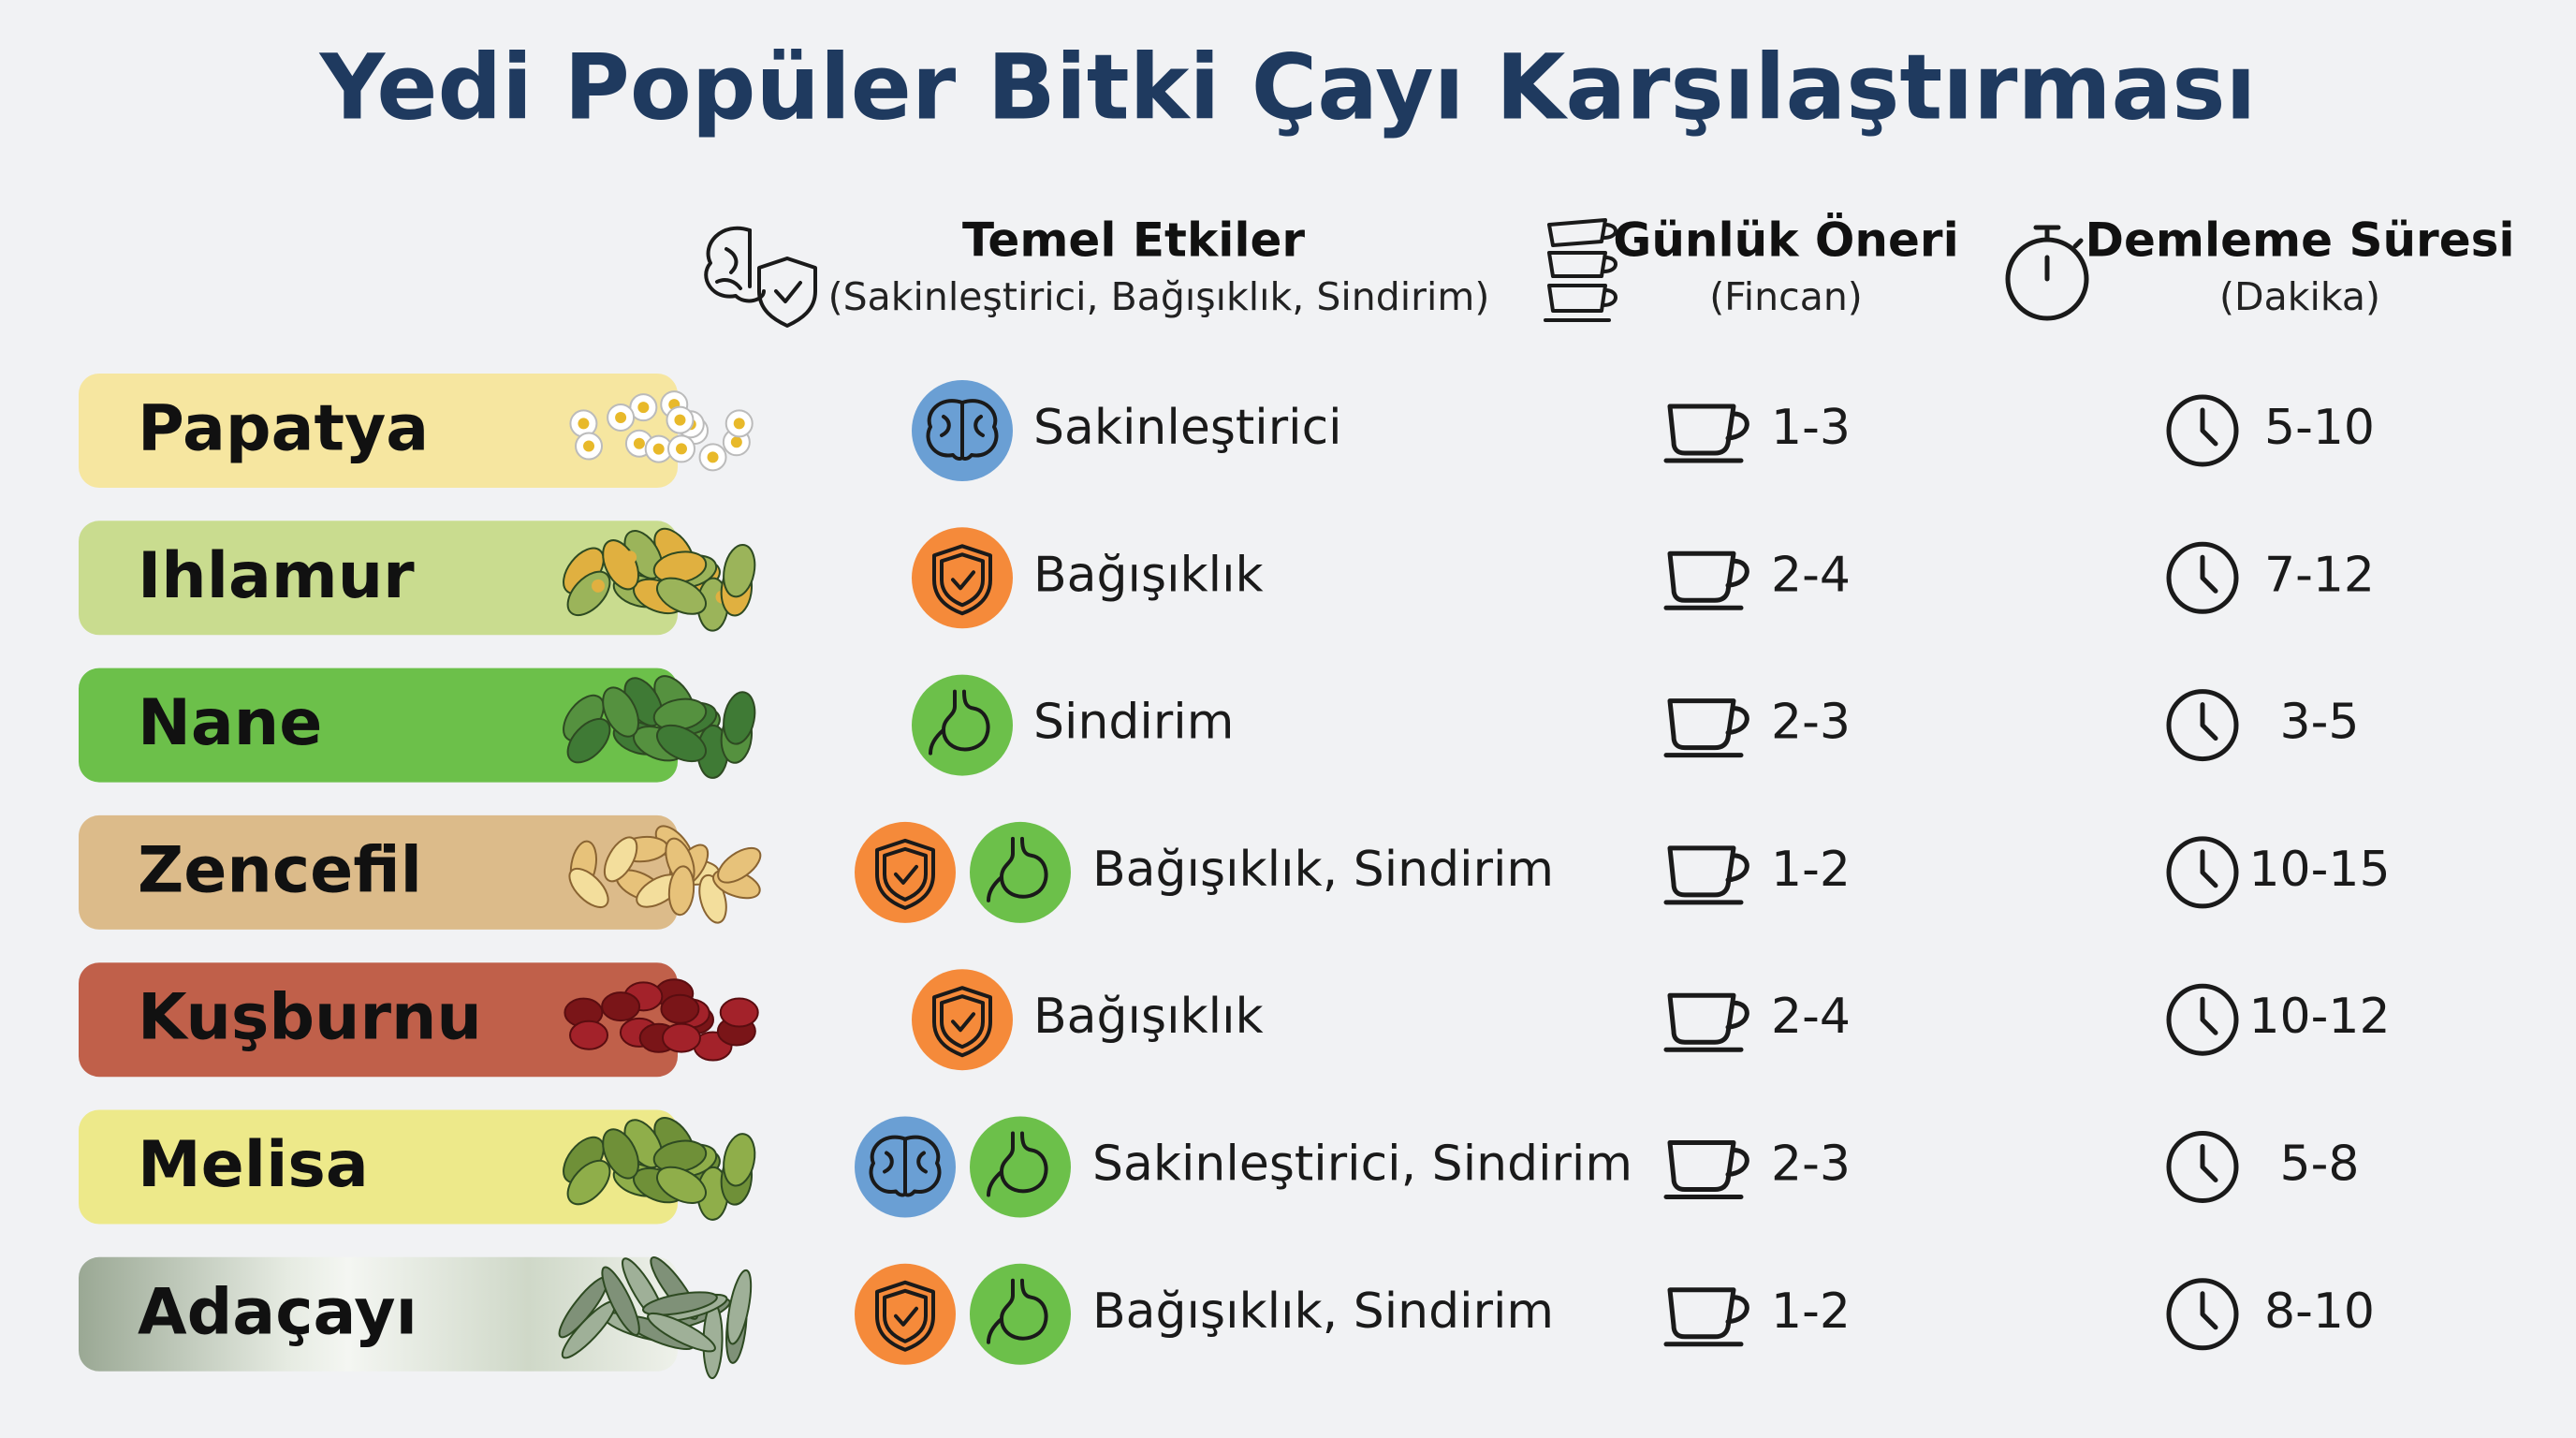 The image size is (2576, 1438). I want to click on tea-row: Kuşburnu Bağışıklık 2-4 10-12, so click(1235, 1020).